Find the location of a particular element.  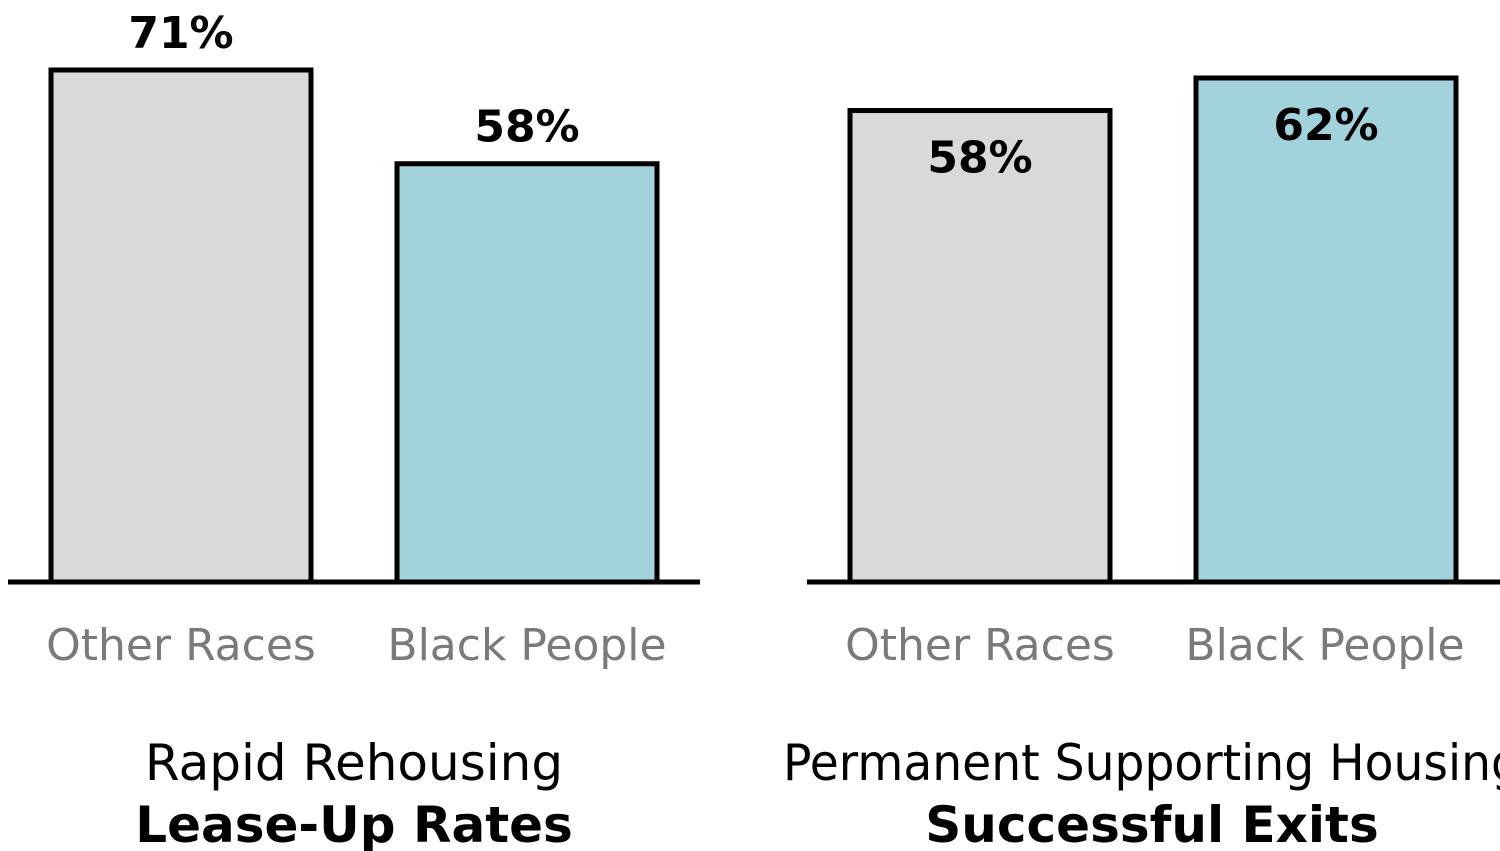

data-label-black-people: 58% is located at coordinates (526, 127).